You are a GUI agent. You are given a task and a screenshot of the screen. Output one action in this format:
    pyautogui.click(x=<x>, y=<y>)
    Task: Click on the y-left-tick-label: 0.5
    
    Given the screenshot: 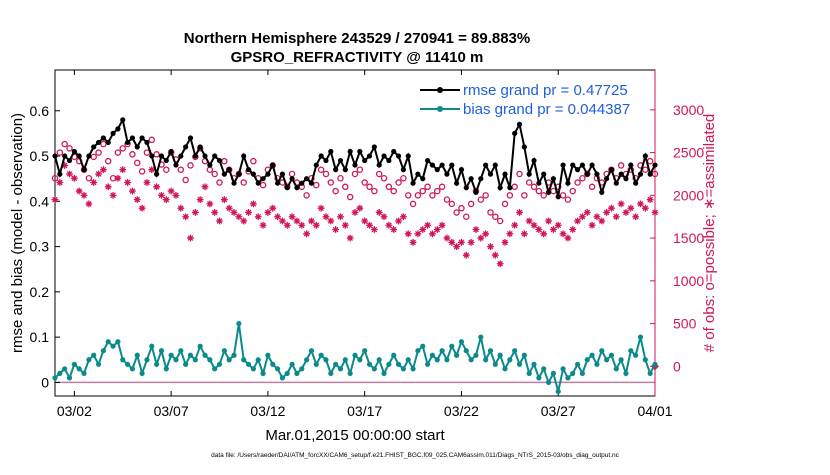 What is the action you would take?
    pyautogui.click(x=40, y=156)
    